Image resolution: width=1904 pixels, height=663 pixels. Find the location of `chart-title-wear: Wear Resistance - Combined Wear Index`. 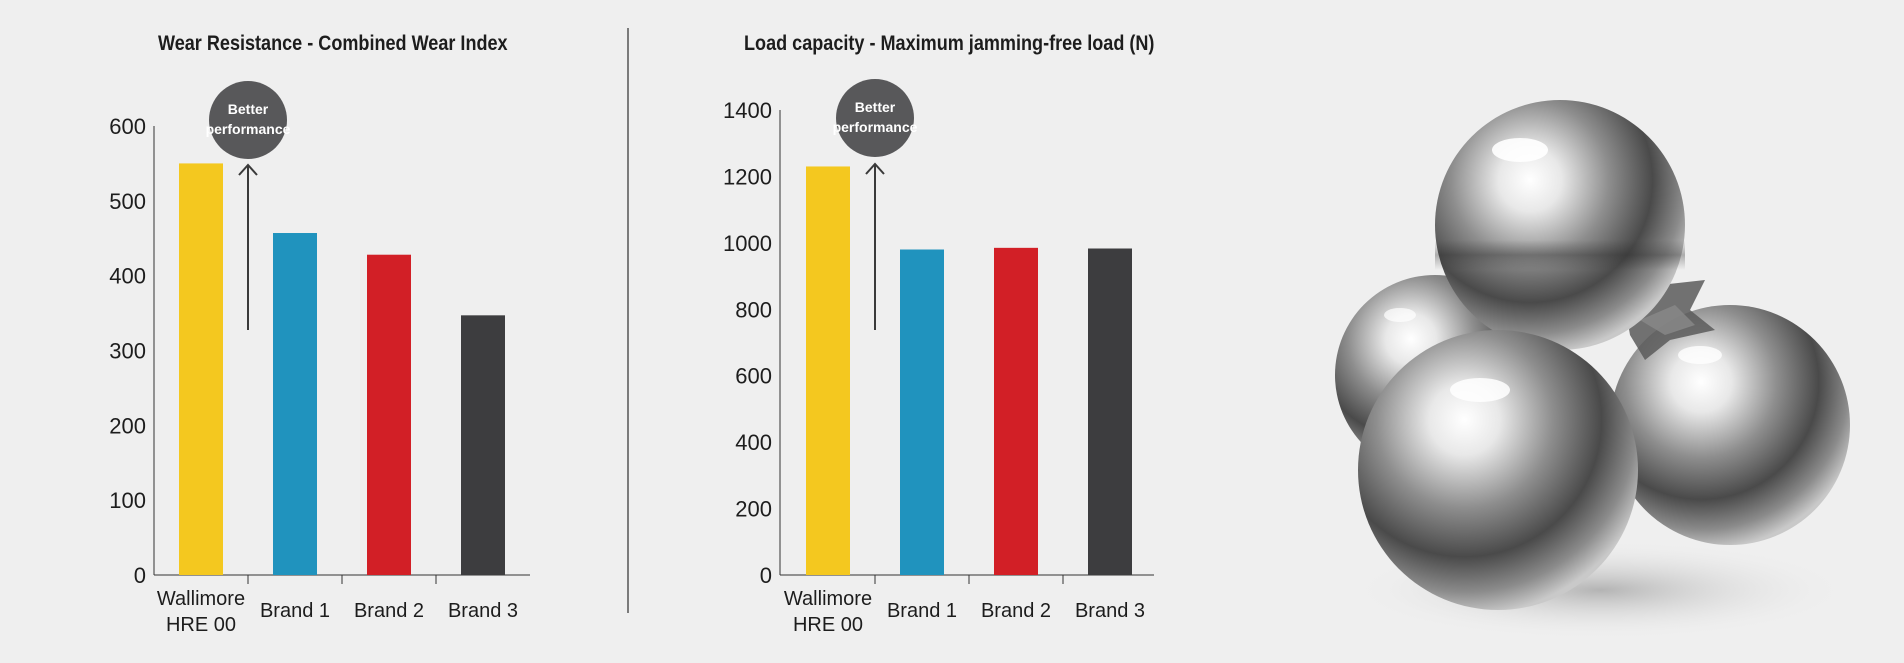

chart-title-wear: Wear Resistance - Combined Wear Index is located at coordinates (333, 43).